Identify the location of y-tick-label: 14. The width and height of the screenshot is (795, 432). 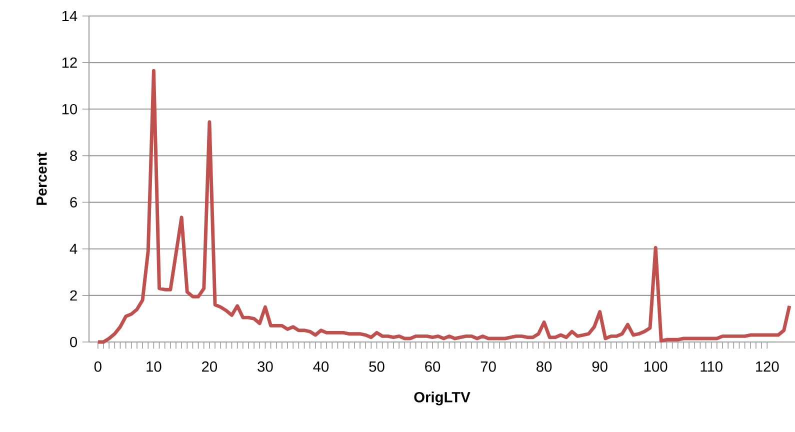
(70, 16).